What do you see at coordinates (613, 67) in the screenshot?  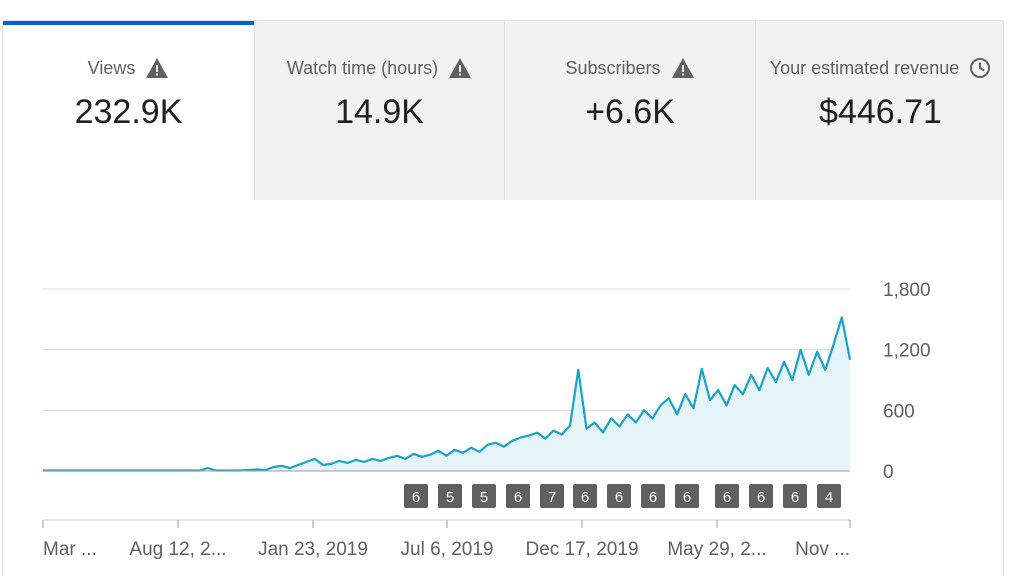 I see `tab-subscribers-label: Subscribers` at bounding box center [613, 67].